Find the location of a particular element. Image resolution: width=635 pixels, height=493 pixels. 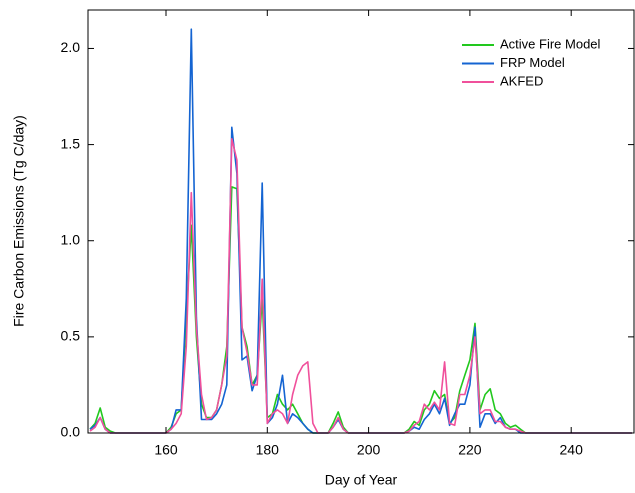

x-axis-label: Day of Year is located at coordinates (361, 480).